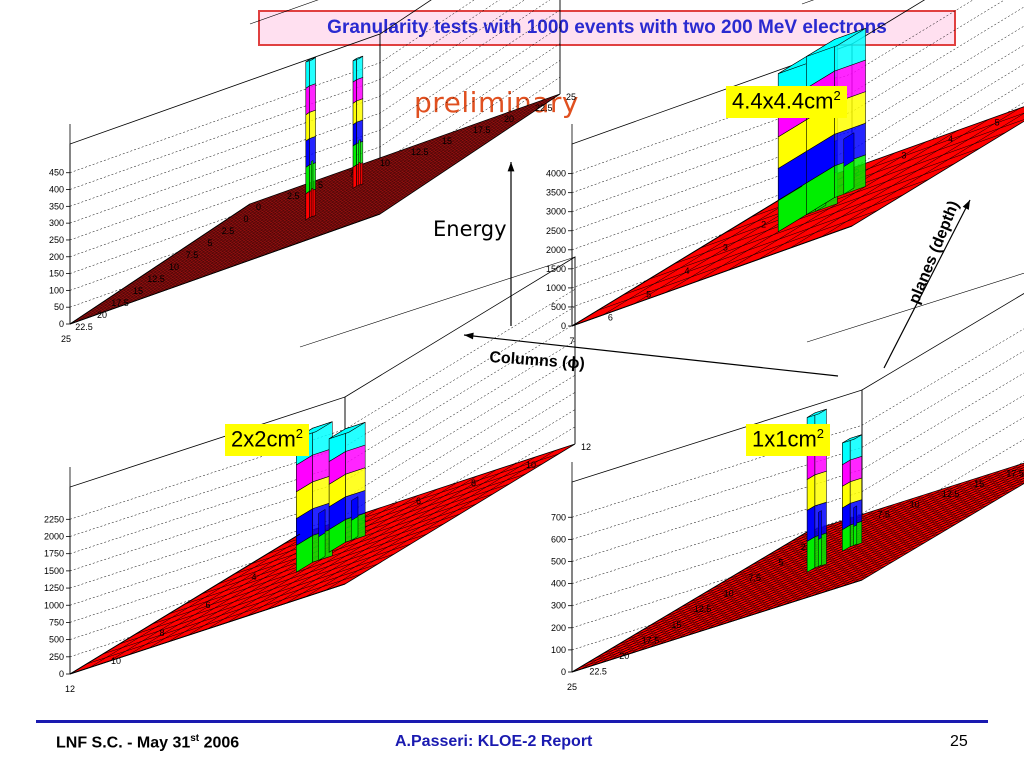  I want to click on y-tick-label: 15, so click(979, 484).